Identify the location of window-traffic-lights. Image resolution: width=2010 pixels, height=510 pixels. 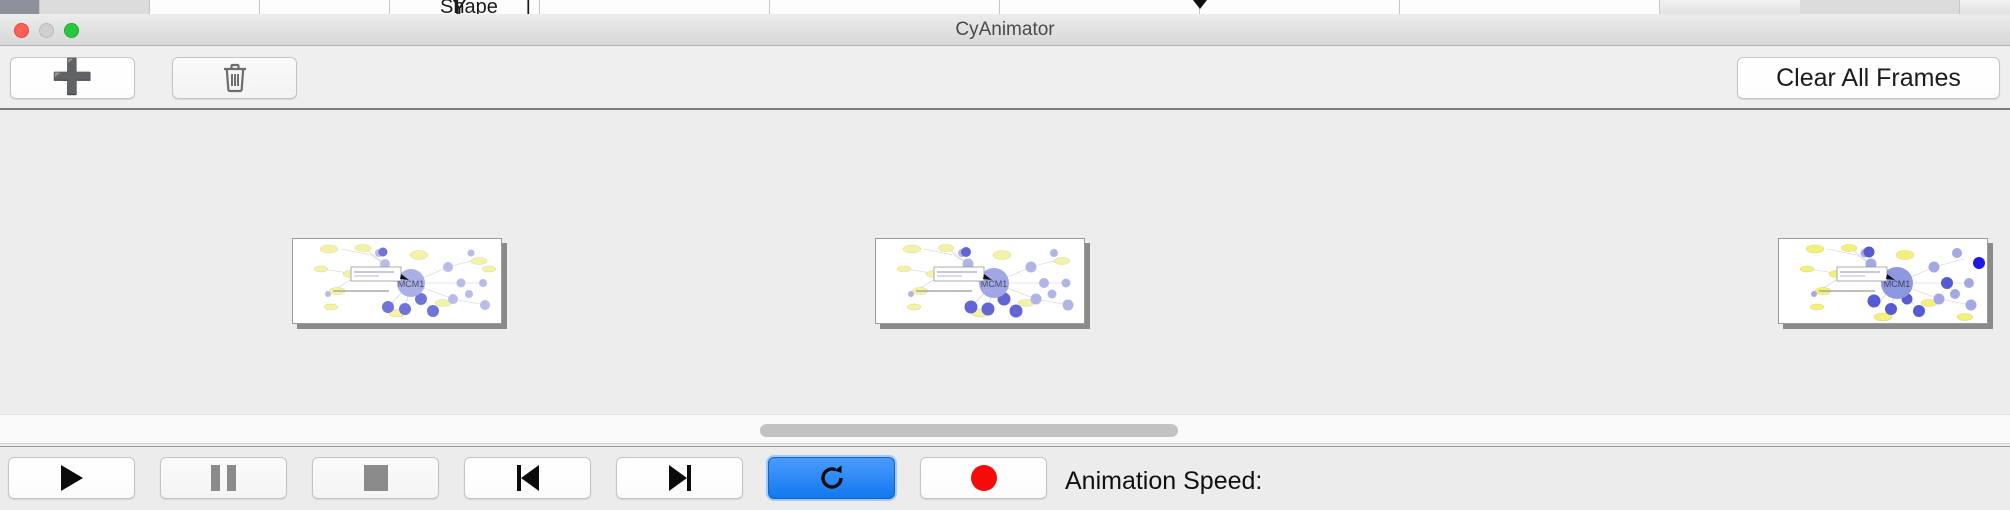
(46, 30).